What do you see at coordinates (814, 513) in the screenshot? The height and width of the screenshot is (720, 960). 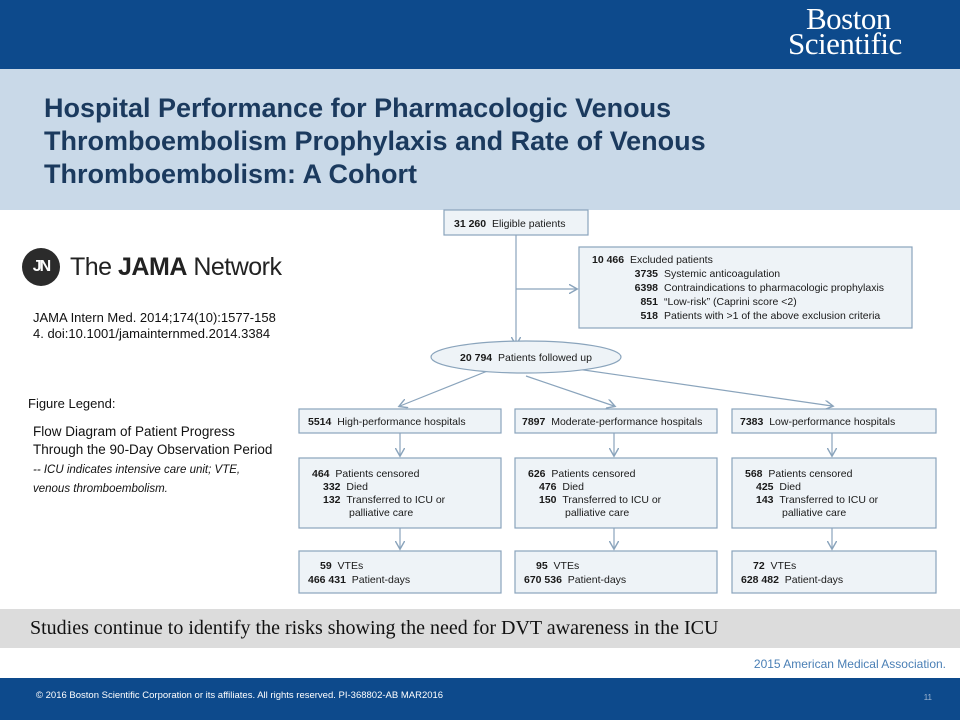 I see `low-transferred-2: palliative care` at bounding box center [814, 513].